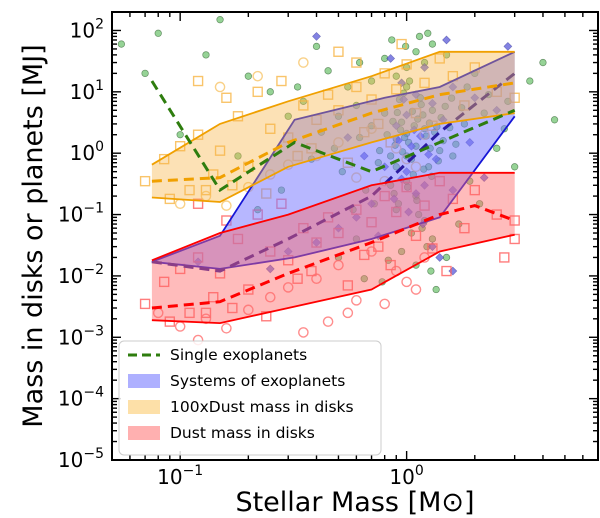 The height and width of the screenshot is (518, 600). I want to click on y-tick-label: 10², so click(87, 29).